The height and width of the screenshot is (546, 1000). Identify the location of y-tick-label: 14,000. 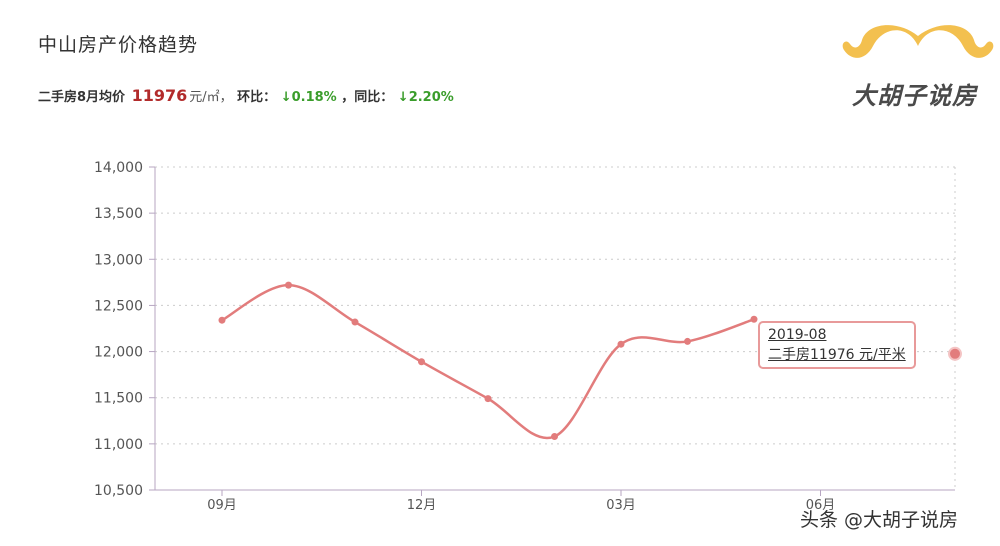
(118, 168).